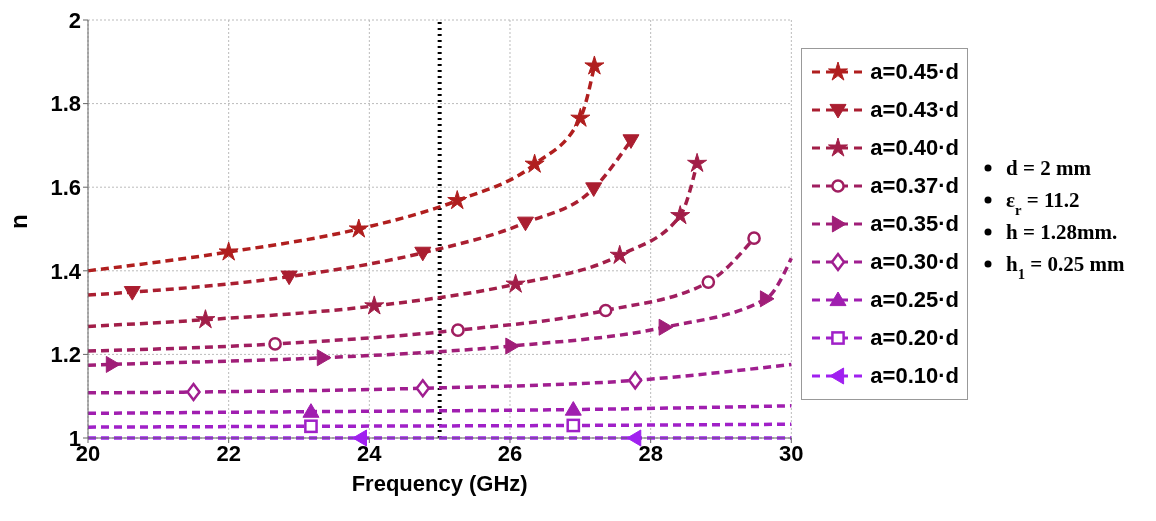 This screenshot has width=1156, height=521. I want to click on x-tick-label: 26, so click(510, 453).